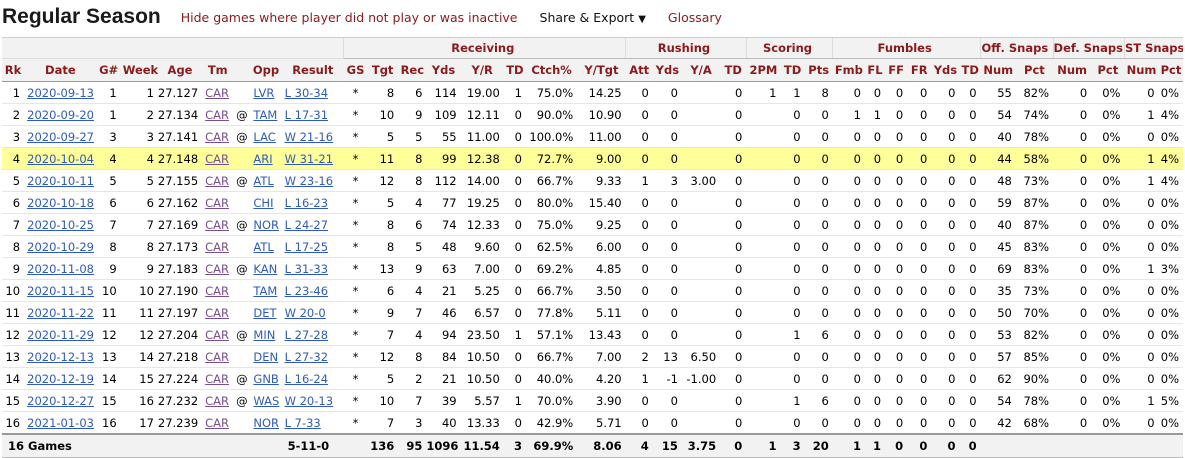 This screenshot has height=458, width=1185. I want to click on result-link: W 31-21, so click(309, 158).